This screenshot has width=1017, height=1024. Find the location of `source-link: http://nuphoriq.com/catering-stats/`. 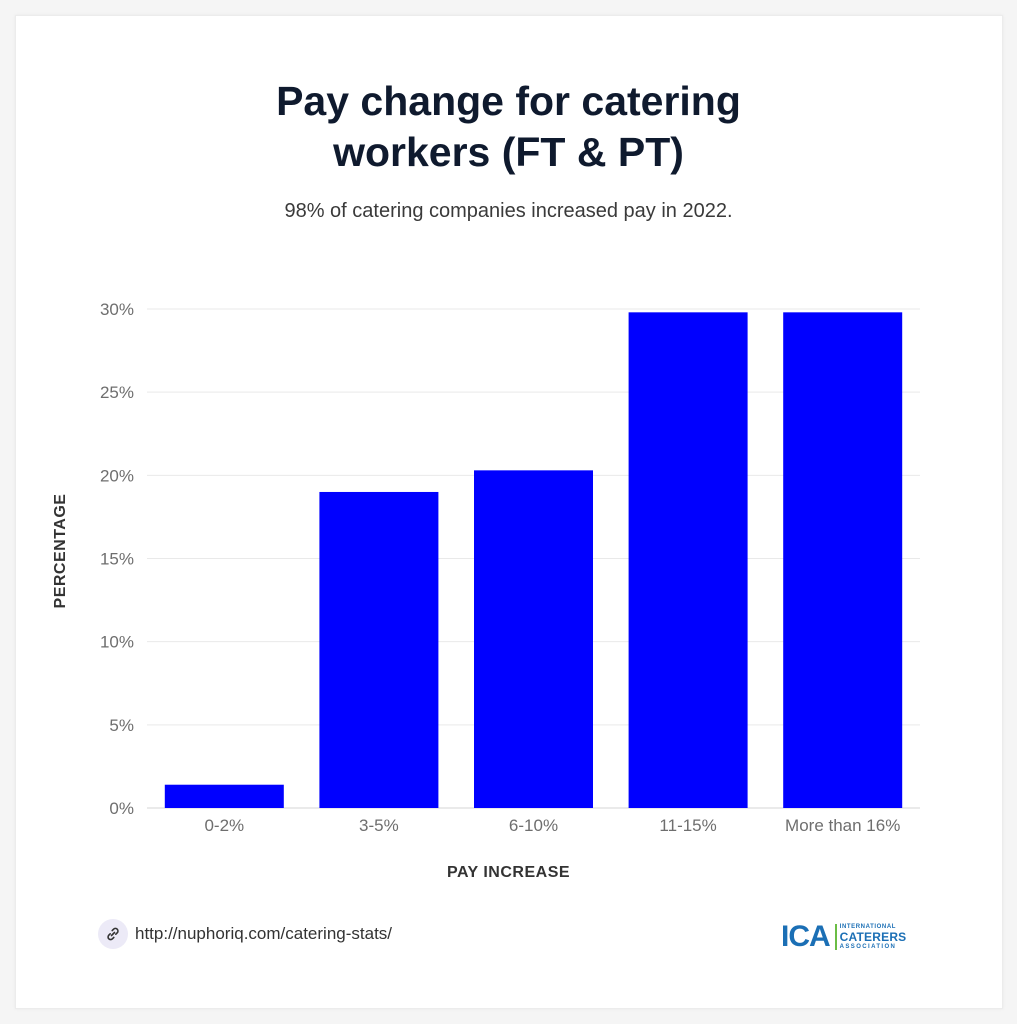

source-link: http://nuphoriq.com/catering-stats/ is located at coordinates (245, 934).